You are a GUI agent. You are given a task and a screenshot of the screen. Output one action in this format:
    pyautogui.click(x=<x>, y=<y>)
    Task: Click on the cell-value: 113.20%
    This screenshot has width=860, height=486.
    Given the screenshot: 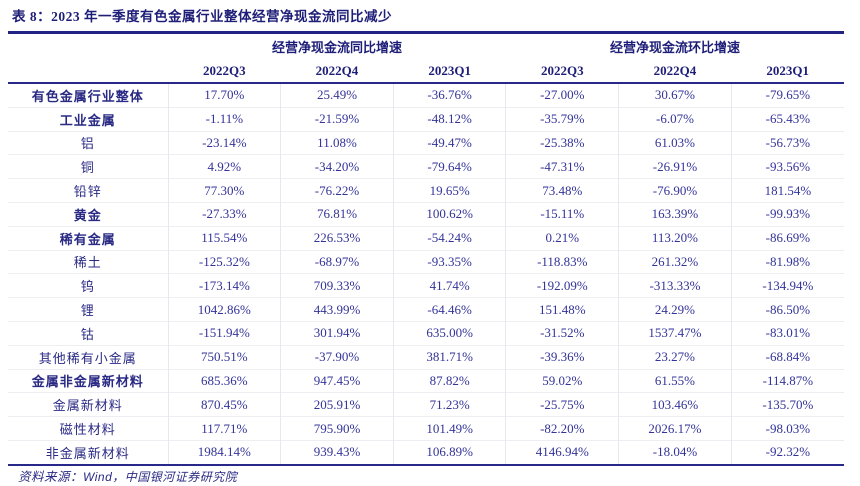 What is the action you would take?
    pyautogui.click(x=675, y=238)
    